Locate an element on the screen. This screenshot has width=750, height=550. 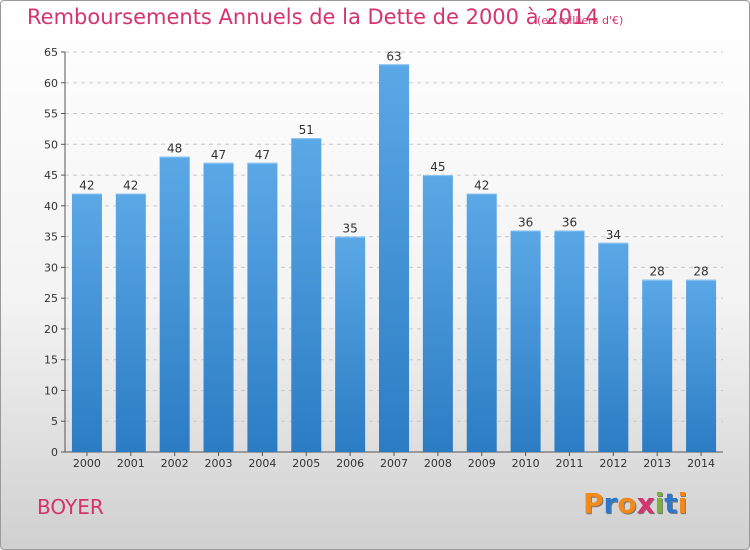
data-label: 35 is located at coordinates (349, 229).